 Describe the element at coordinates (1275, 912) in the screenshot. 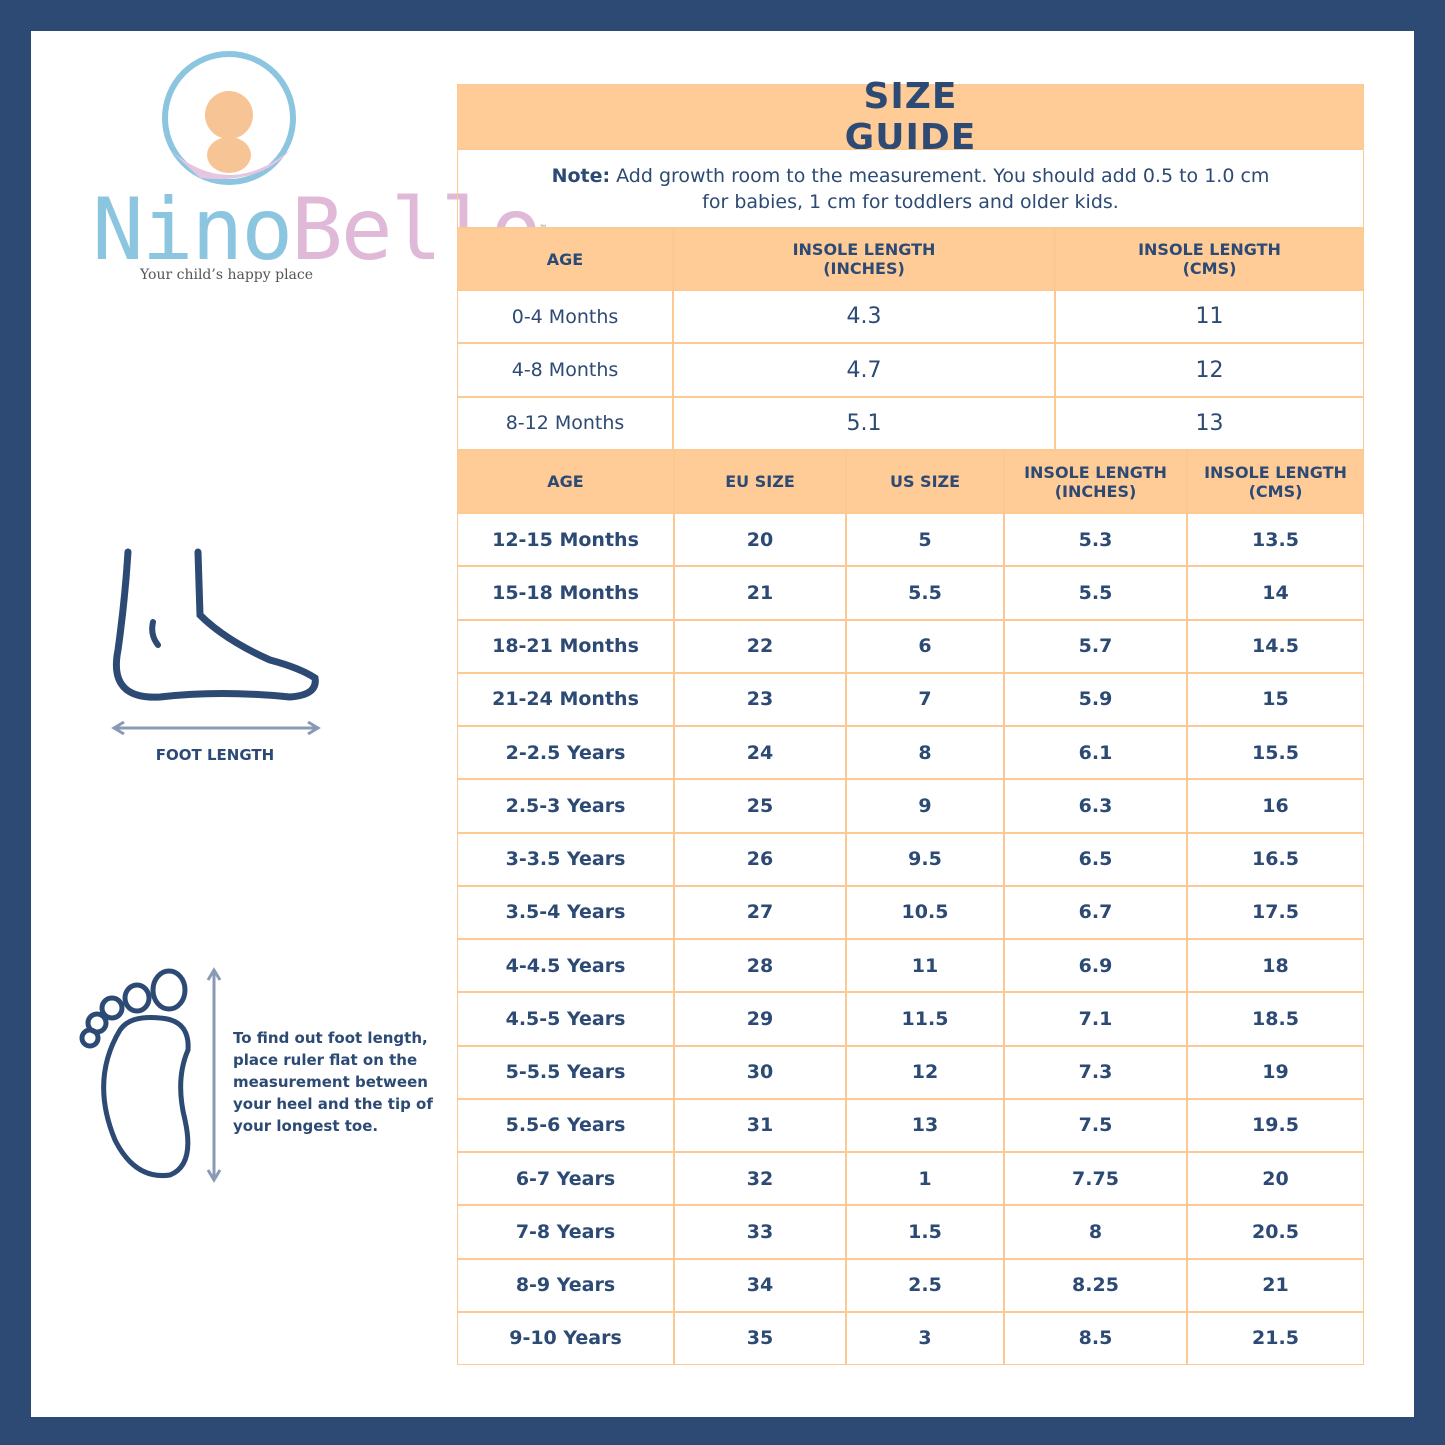

I see `table-cell-text: 17.5` at that location.